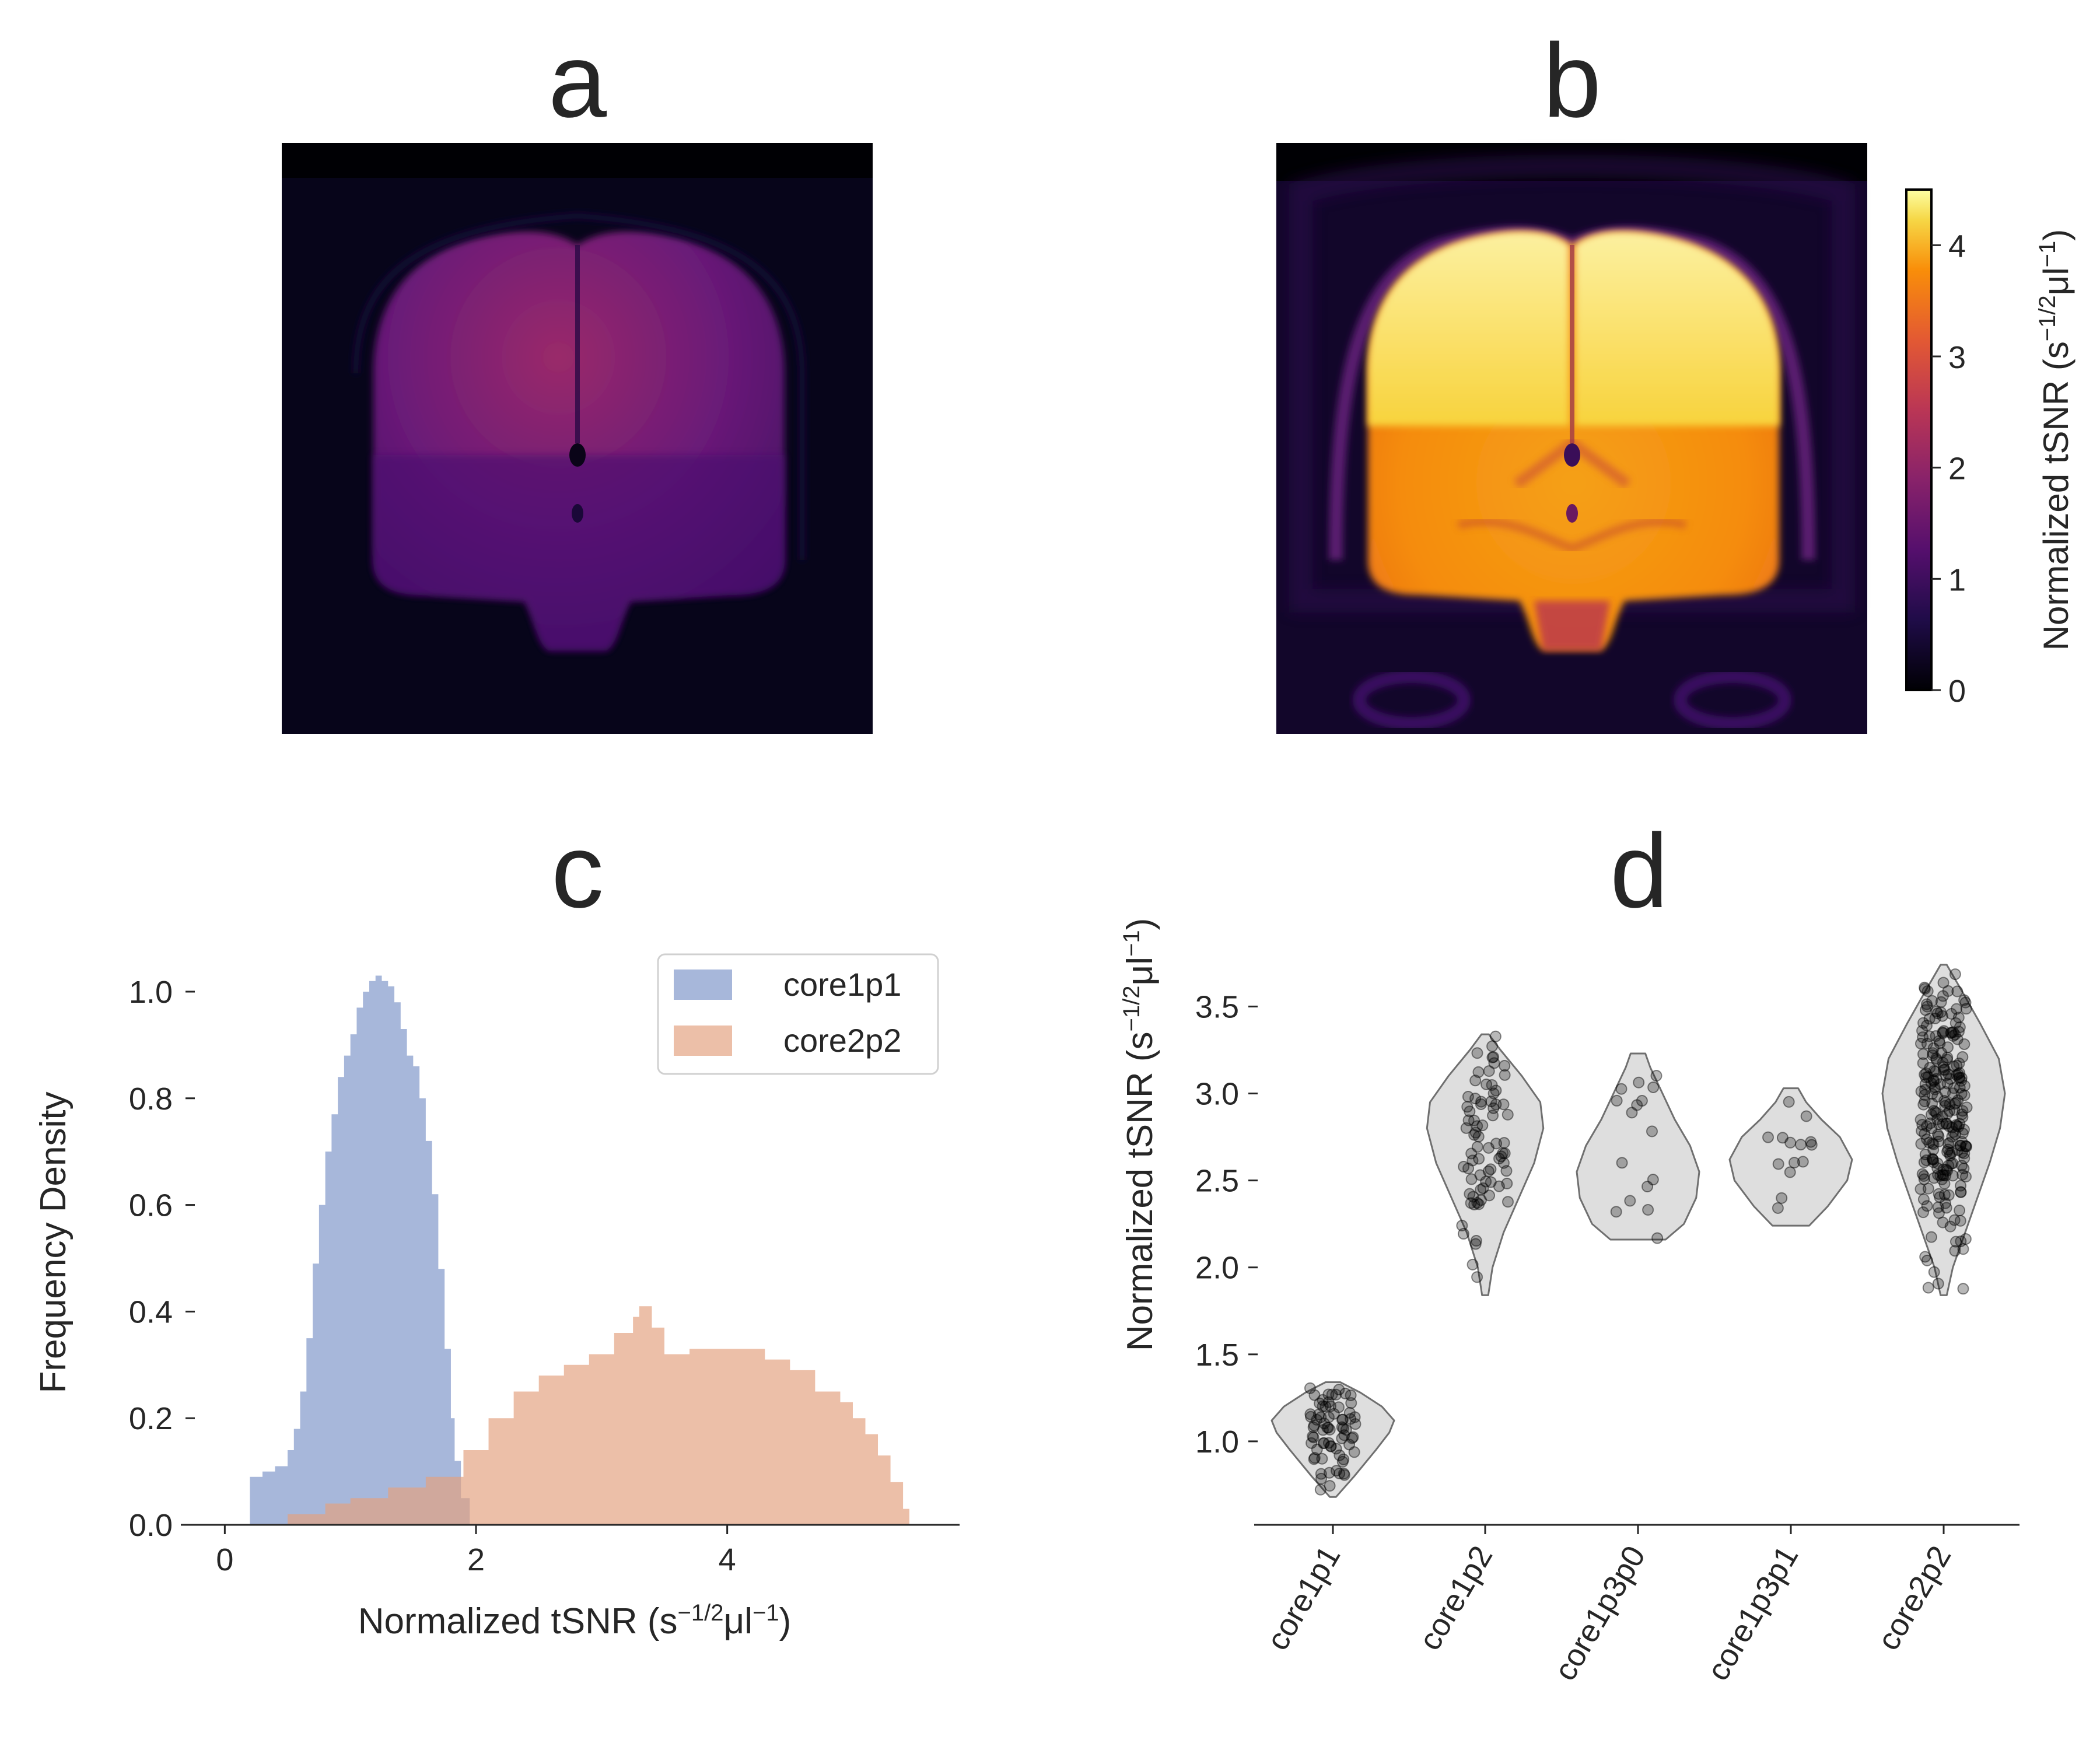  I want to click on d-x-tick-label: core1p3p1, so click(1752, 1613).